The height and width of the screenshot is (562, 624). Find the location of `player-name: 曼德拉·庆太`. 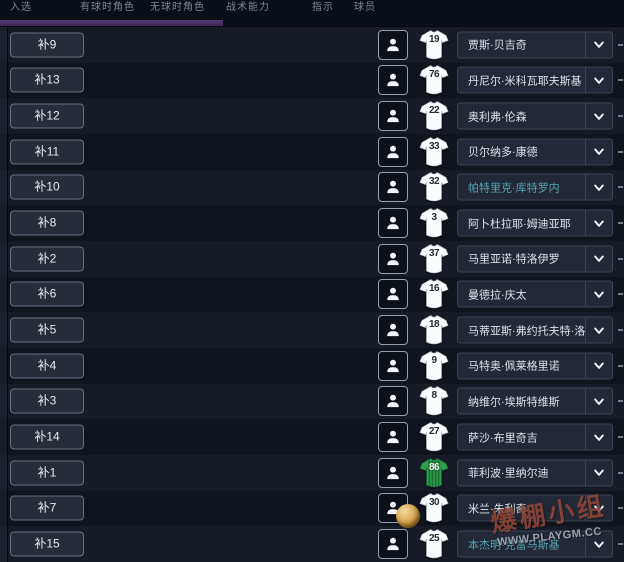

player-name: 曼德拉·庆太 is located at coordinates (497, 295).